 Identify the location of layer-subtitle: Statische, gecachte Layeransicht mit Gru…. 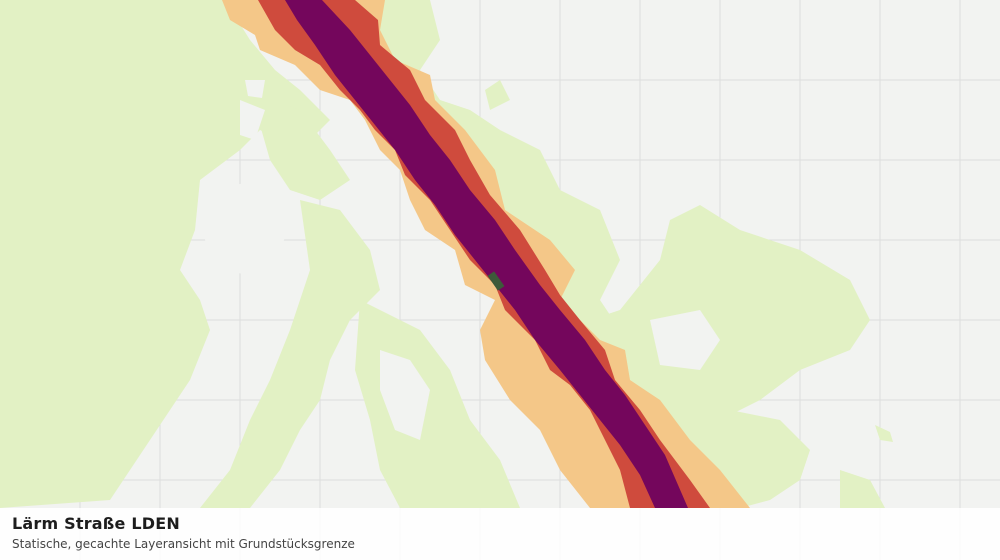
(183, 544).